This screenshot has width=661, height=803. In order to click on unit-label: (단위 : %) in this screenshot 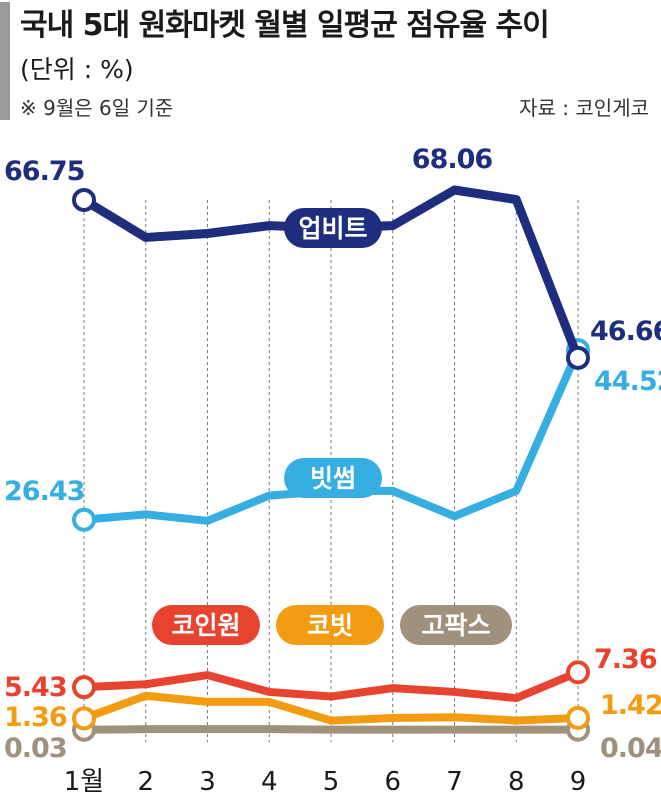, I will do `click(77, 69)`.